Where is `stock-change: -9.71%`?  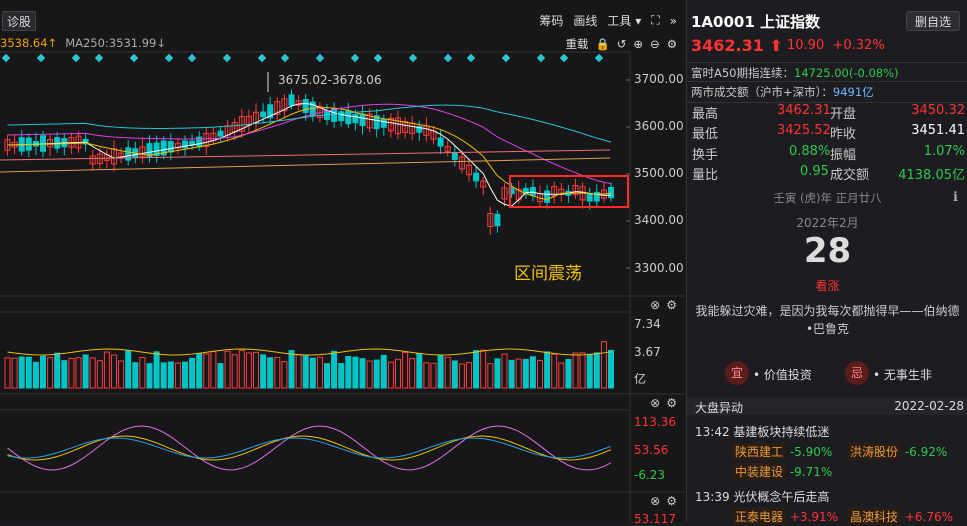 stock-change: -9.71% is located at coordinates (811, 472).